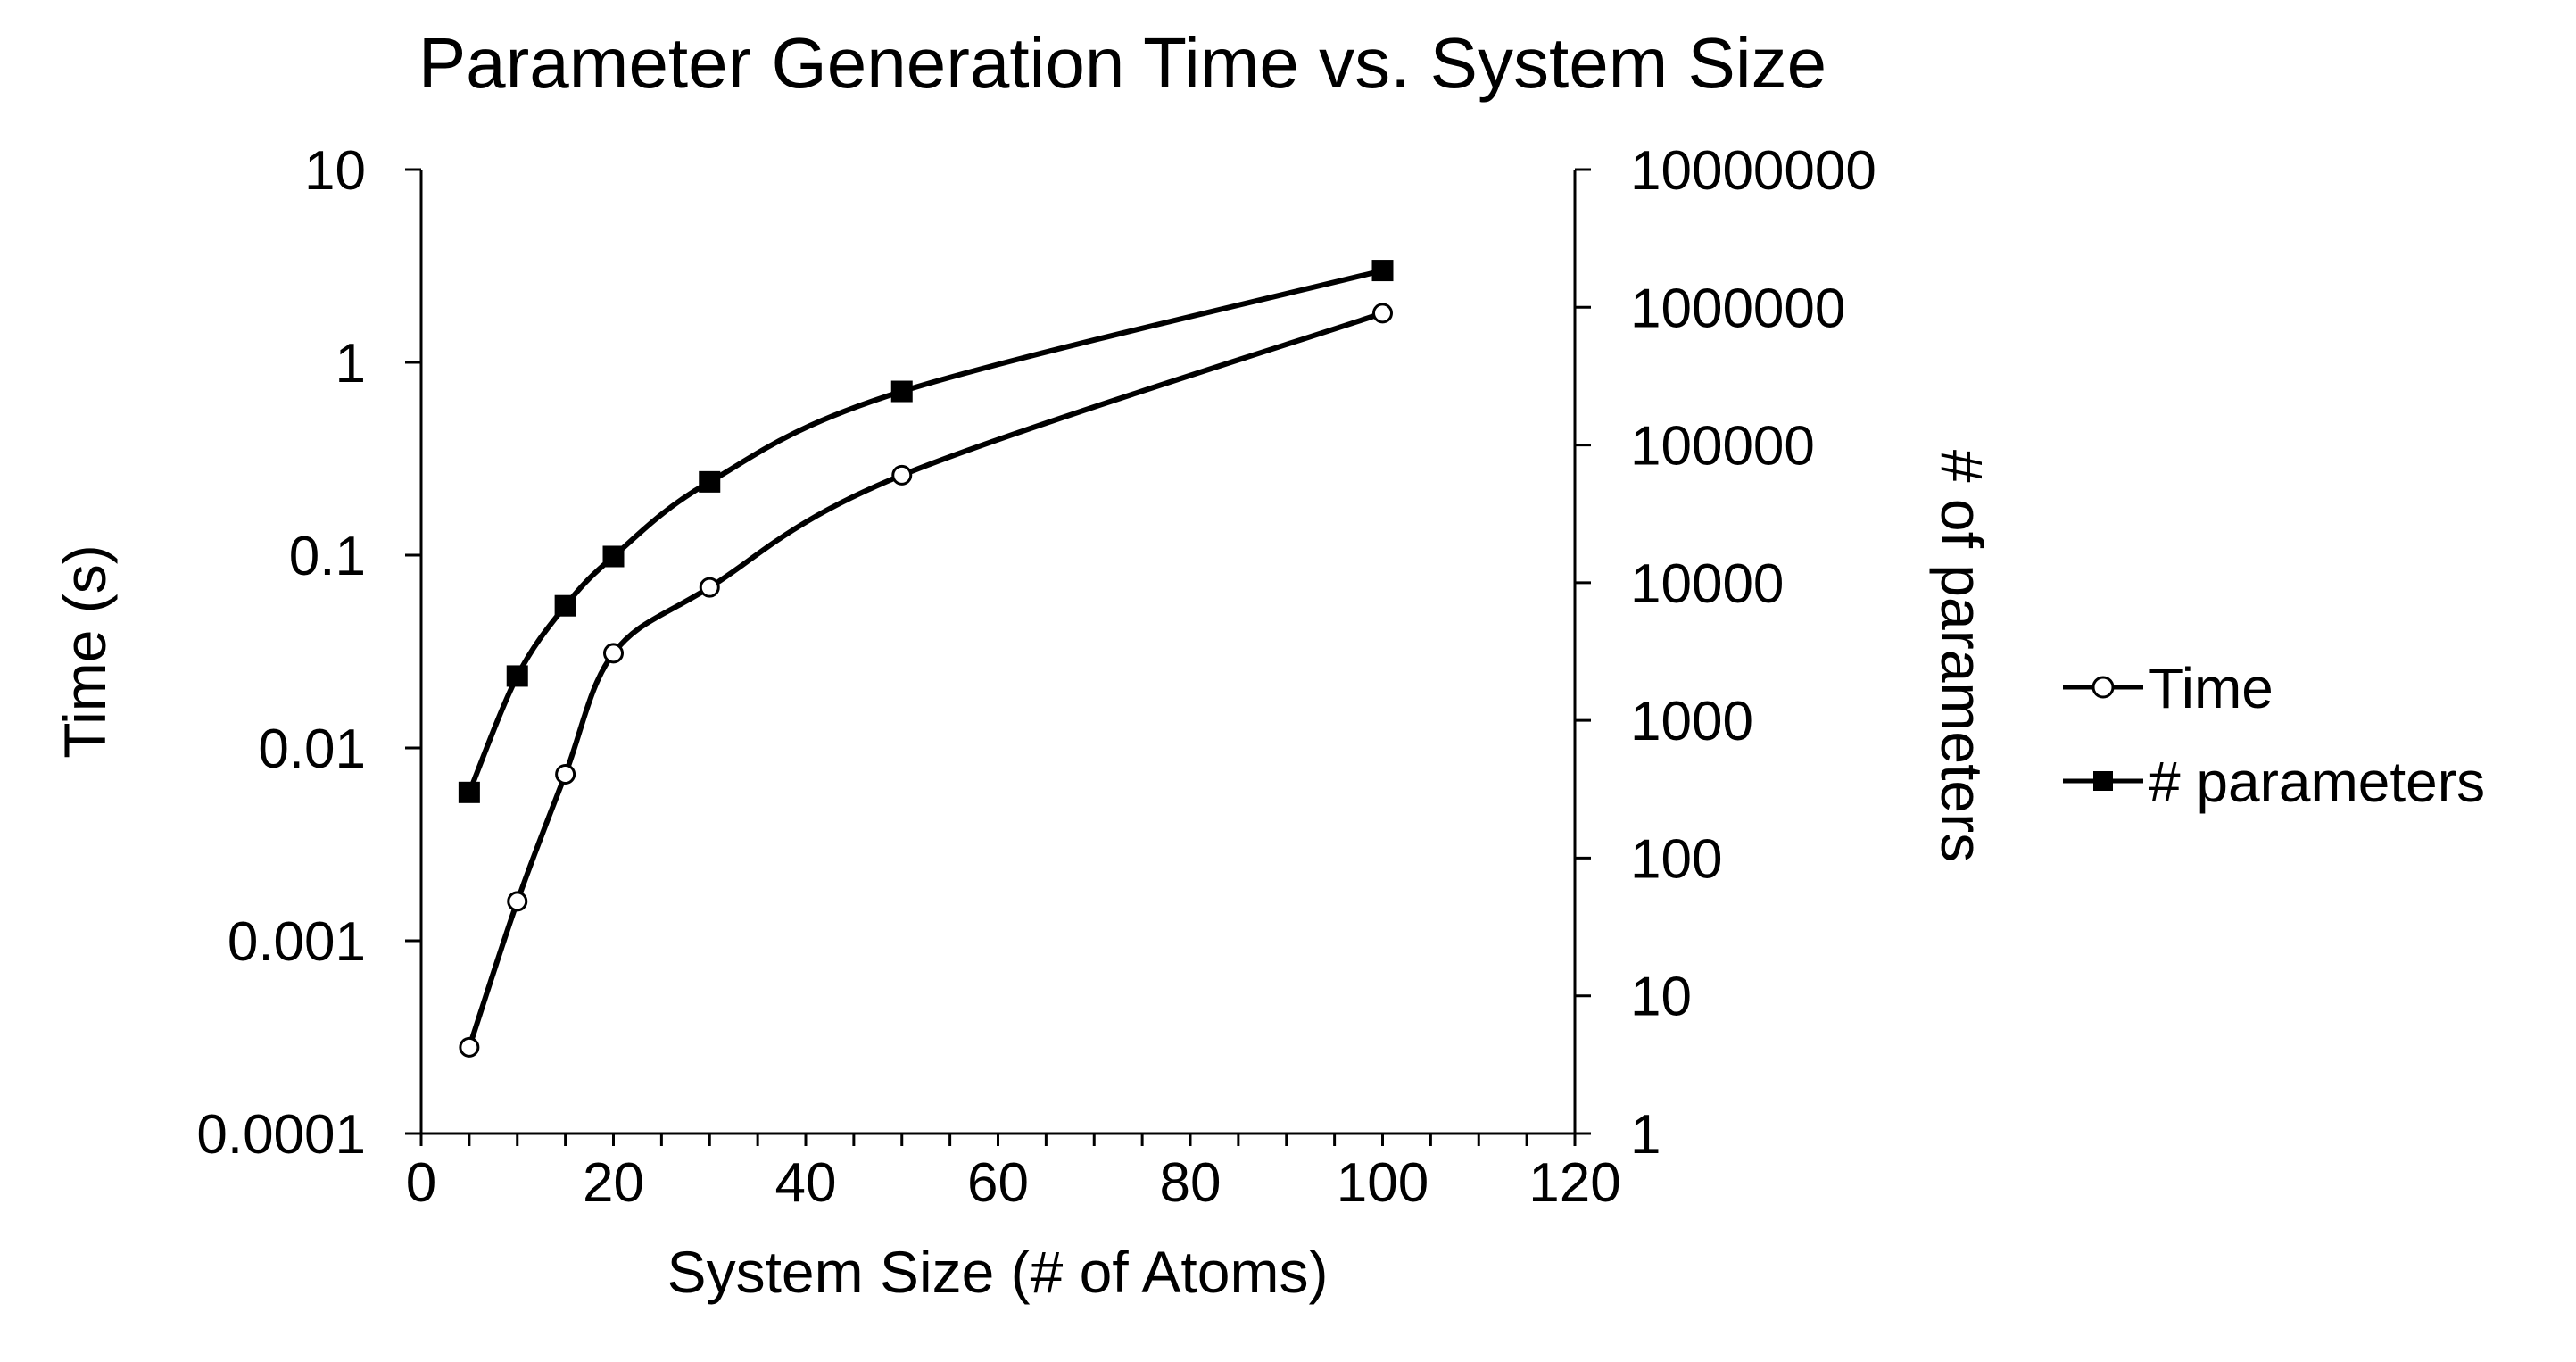 The width and height of the screenshot is (2576, 1362). I want to click on left-y-axis-label: Time (s), so click(85, 652).